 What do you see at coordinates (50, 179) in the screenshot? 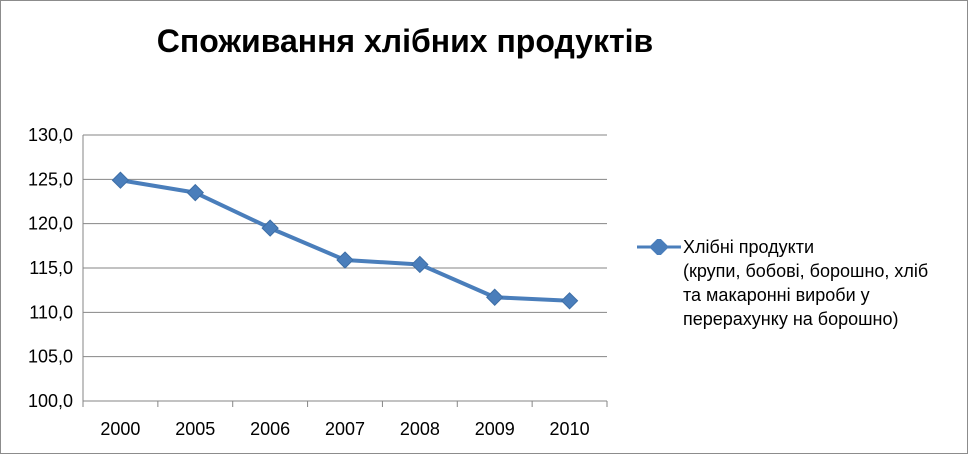
I see `y-tick-label: 125,0` at bounding box center [50, 179].